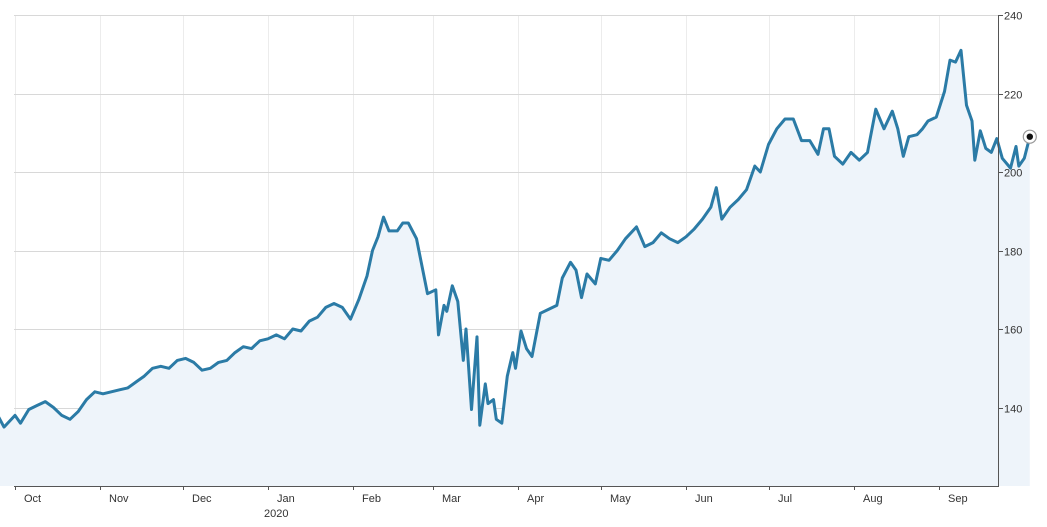 This screenshot has height=527, width=1047. Describe the element at coordinates (785, 499) in the screenshot. I see `x-tick-label: Jul` at that location.